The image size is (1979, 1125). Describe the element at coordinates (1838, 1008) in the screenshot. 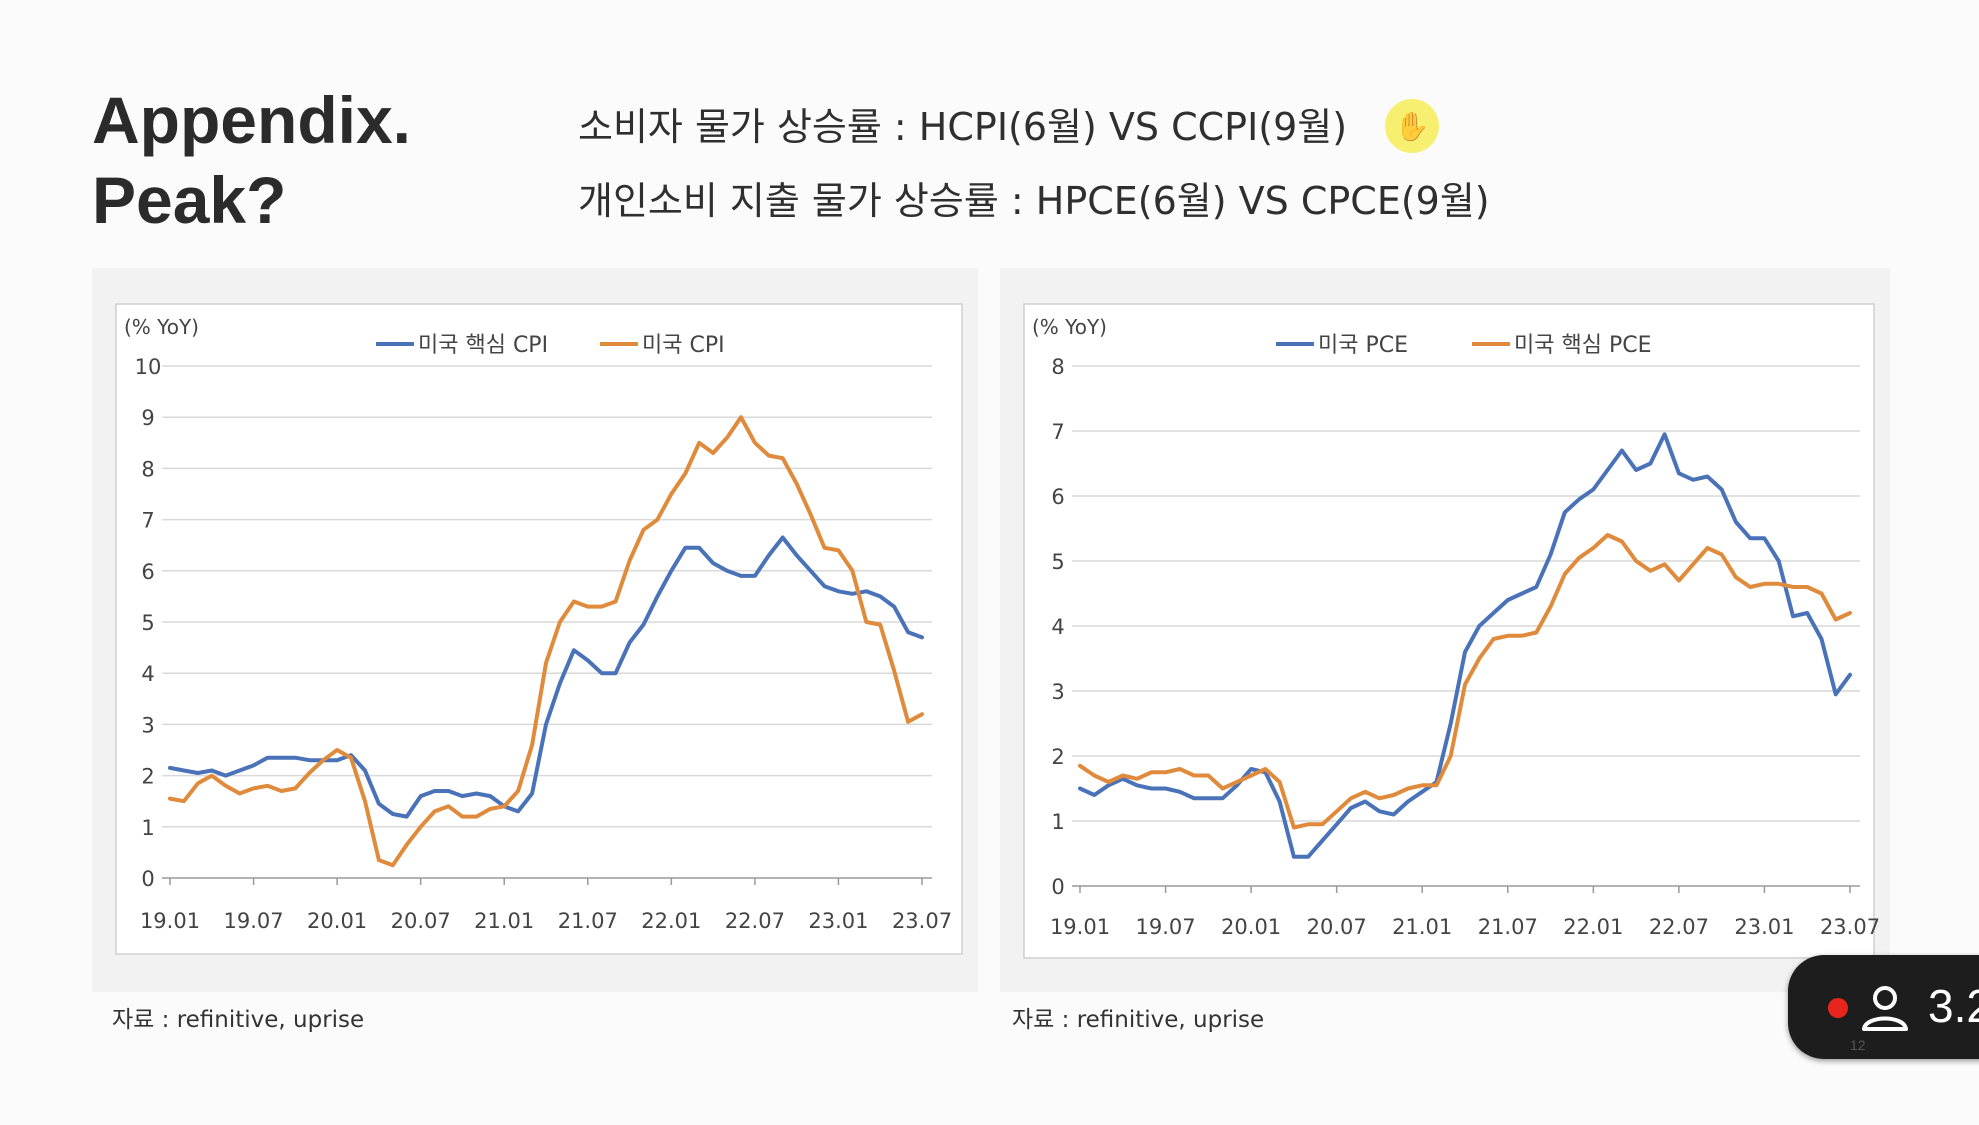

I see `record-dot-icon` at that location.